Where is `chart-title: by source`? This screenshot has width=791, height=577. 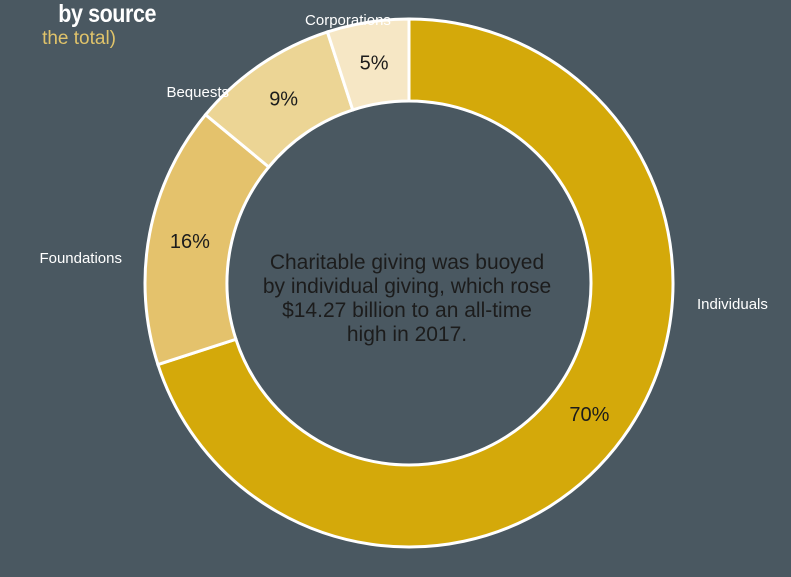
chart-title: by source is located at coordinates (107, 14).